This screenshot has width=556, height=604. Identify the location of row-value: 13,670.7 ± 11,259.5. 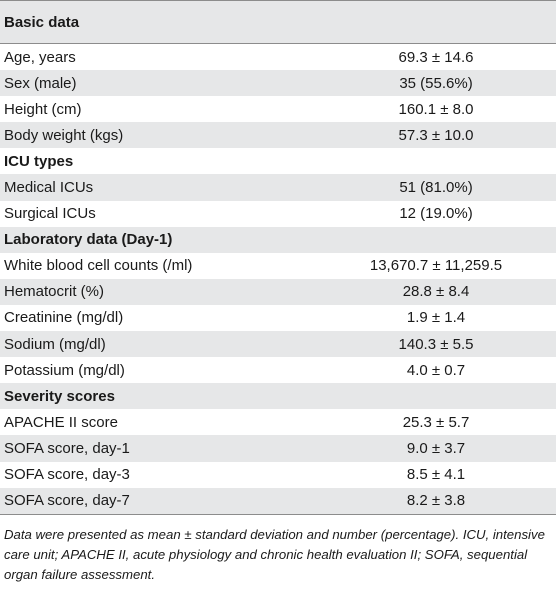
(436, 266).